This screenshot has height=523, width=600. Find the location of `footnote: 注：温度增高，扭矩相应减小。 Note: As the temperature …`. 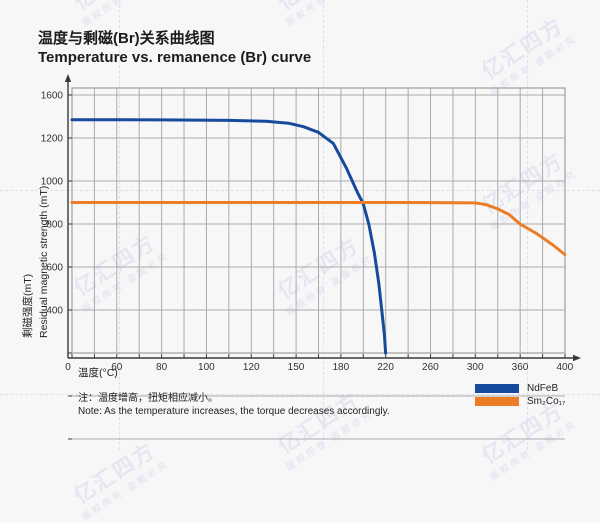

footnote: 注：温度增高，扭矩相应减小。 Note: As the temperature … is located at coordinates (234, 405).